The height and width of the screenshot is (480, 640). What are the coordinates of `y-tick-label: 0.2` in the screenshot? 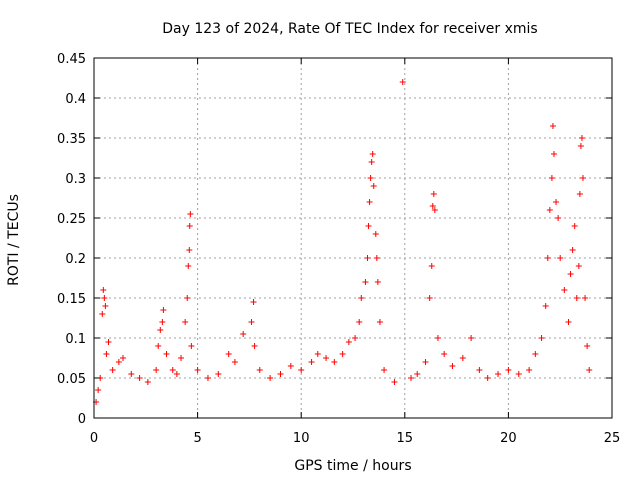 It's located at (75, 259).